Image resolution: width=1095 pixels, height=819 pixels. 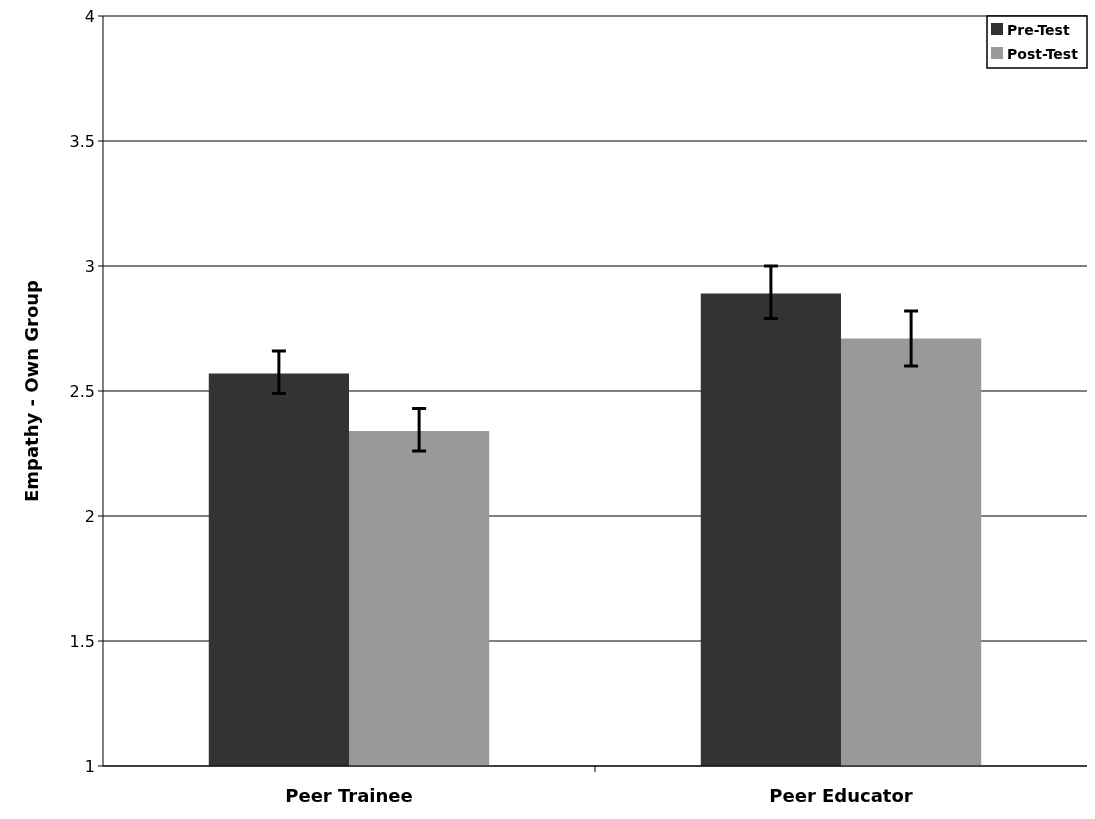 I want to click on y-axis-title: Empathy - Own Group, so click(x=31, y=390).